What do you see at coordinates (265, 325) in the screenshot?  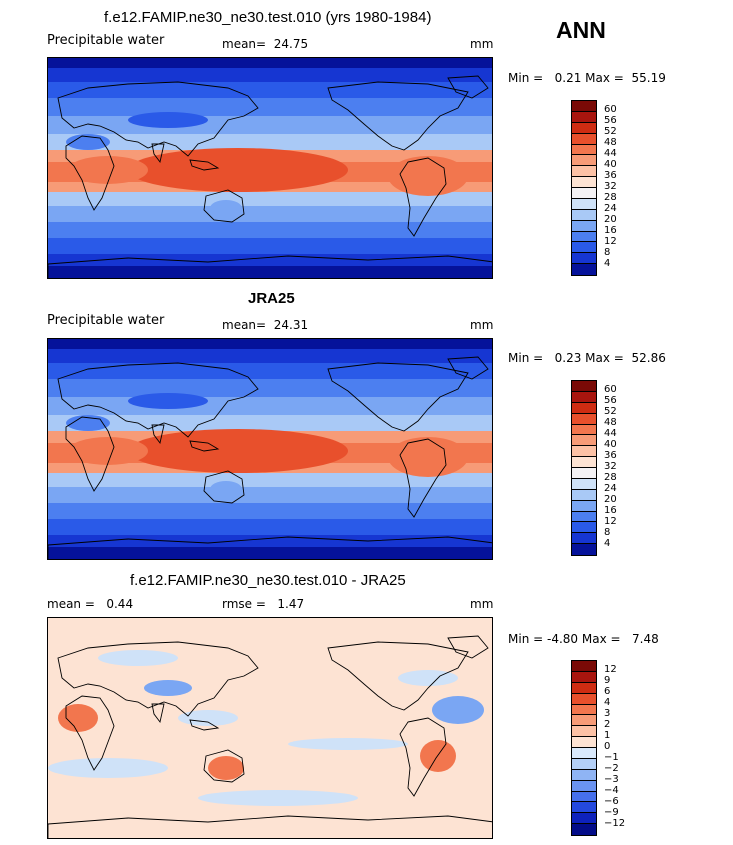 I see `panel-2-mean: mean= 24.31` at bounding box center [265, 325].